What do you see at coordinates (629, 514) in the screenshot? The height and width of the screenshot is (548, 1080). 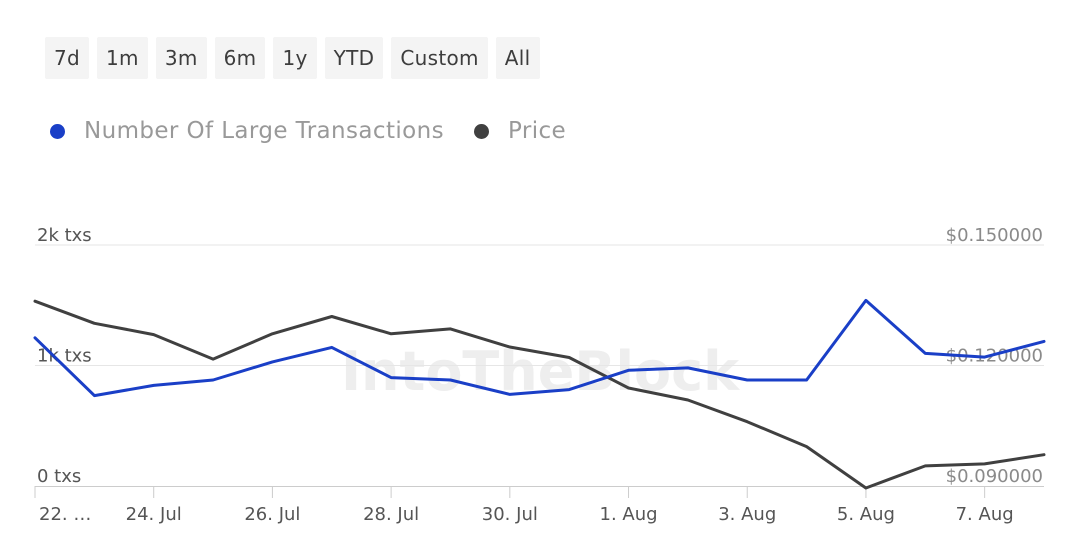 I see `x-tick-label: 1. Aug` at bounding box center [629, 514].